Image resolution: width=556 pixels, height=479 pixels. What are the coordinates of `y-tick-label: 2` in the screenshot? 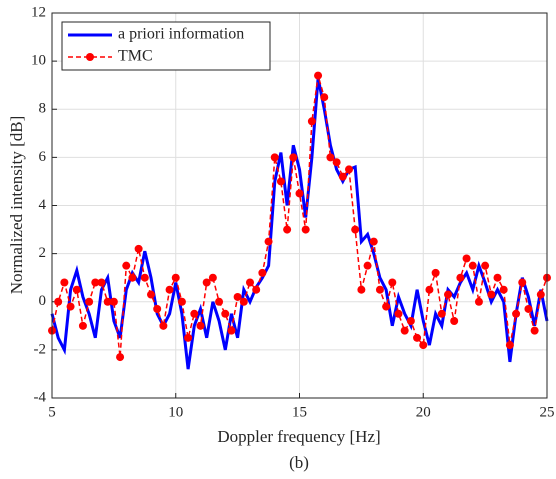 It's located at (43, 253).